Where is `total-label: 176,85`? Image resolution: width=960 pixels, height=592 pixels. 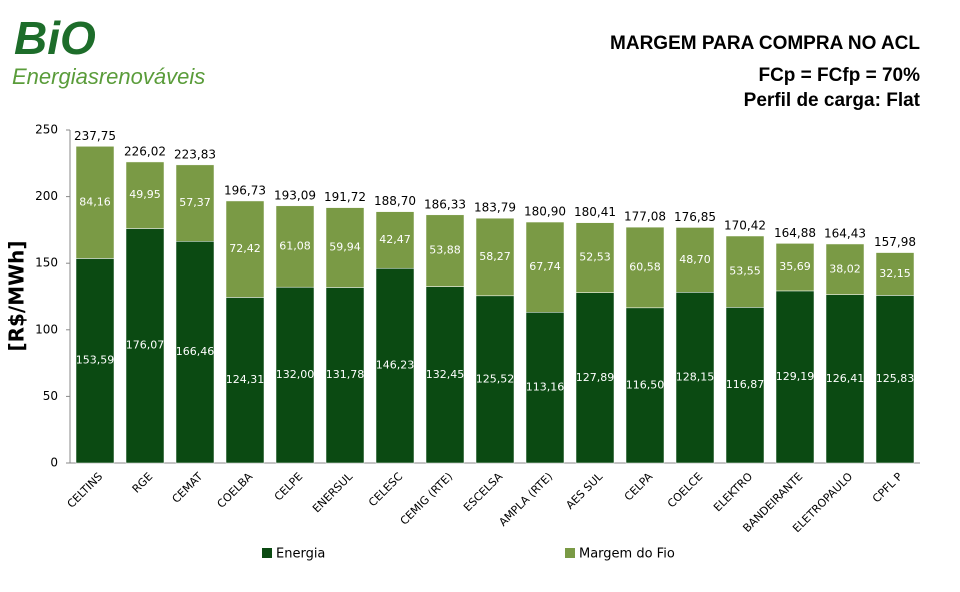
total-label: 176,85 is located at coordinates (695, 217).